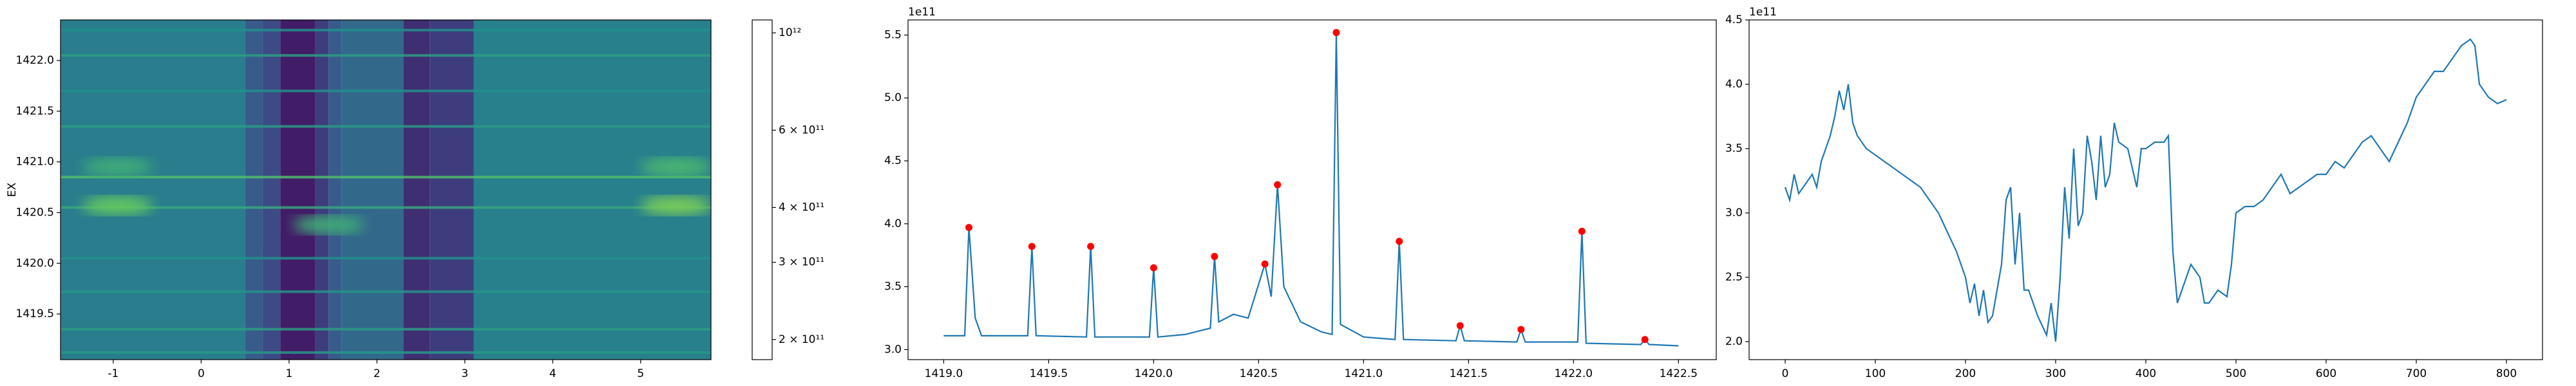 The height and width of the screenshot is (386, 2576). What do you see at coordinates (944, 373) in the screenshot?
I see `x-tick-label: 1419.0` at bounding box center [944, 373].